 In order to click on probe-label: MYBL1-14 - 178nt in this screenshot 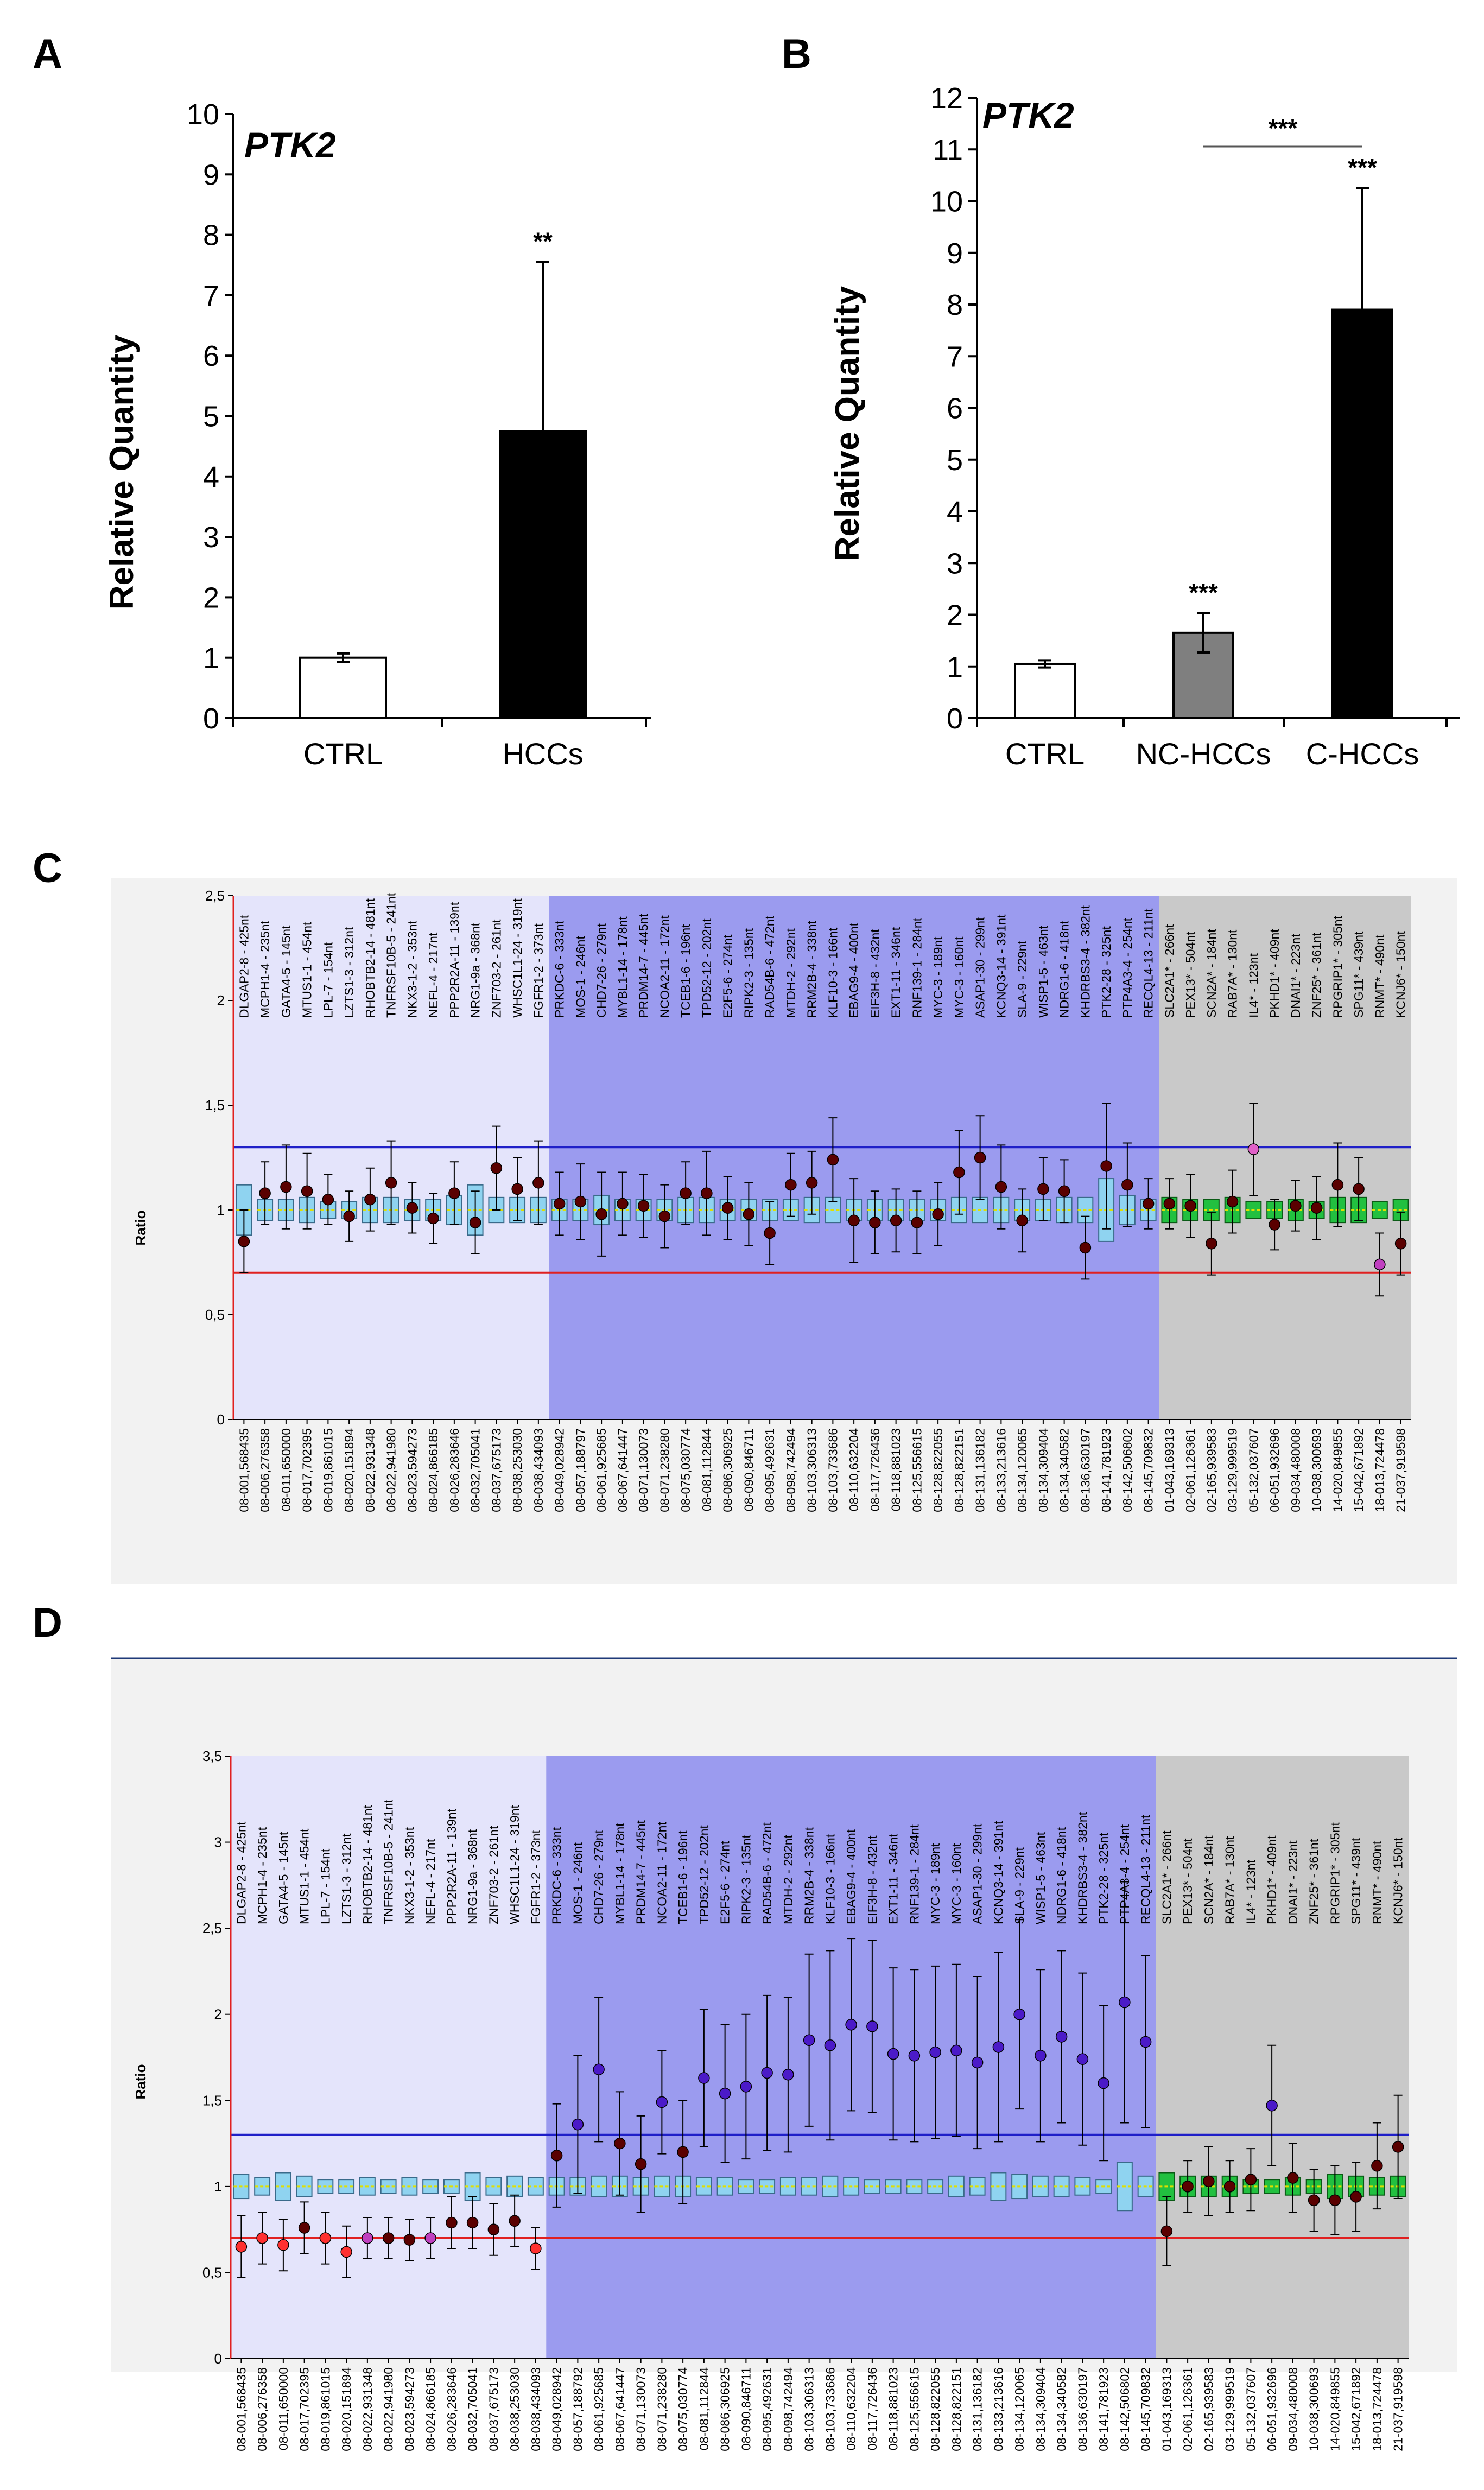, I will do `click(623, 967)`.